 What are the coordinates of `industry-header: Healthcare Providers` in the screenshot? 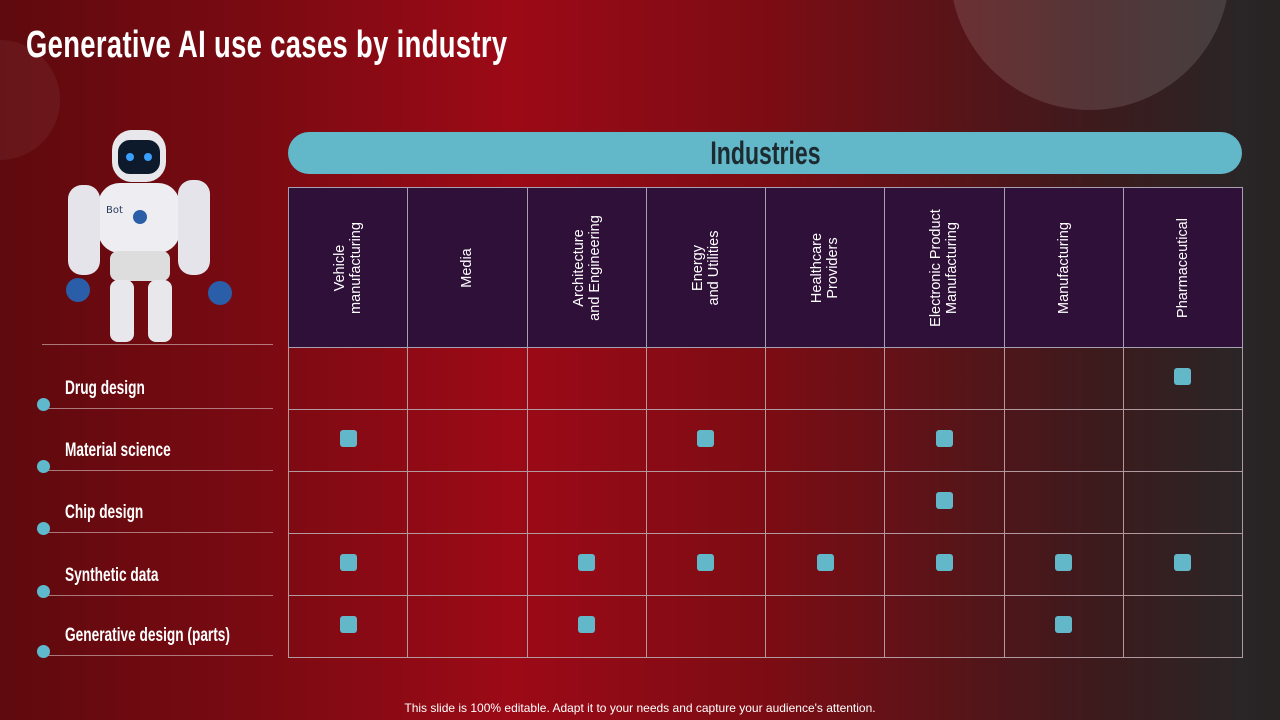 It's located at (825, 267).